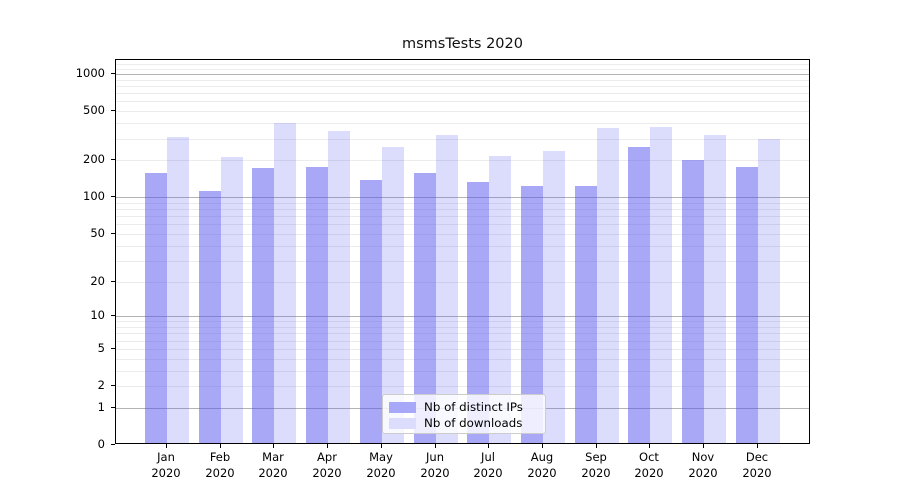 The width and height of the screenshot is (900, 500). What do you see at coordinates (101, 348) in the screenshot?
I see `y-tick-label-5: 5` at bounding box center [101, 348].